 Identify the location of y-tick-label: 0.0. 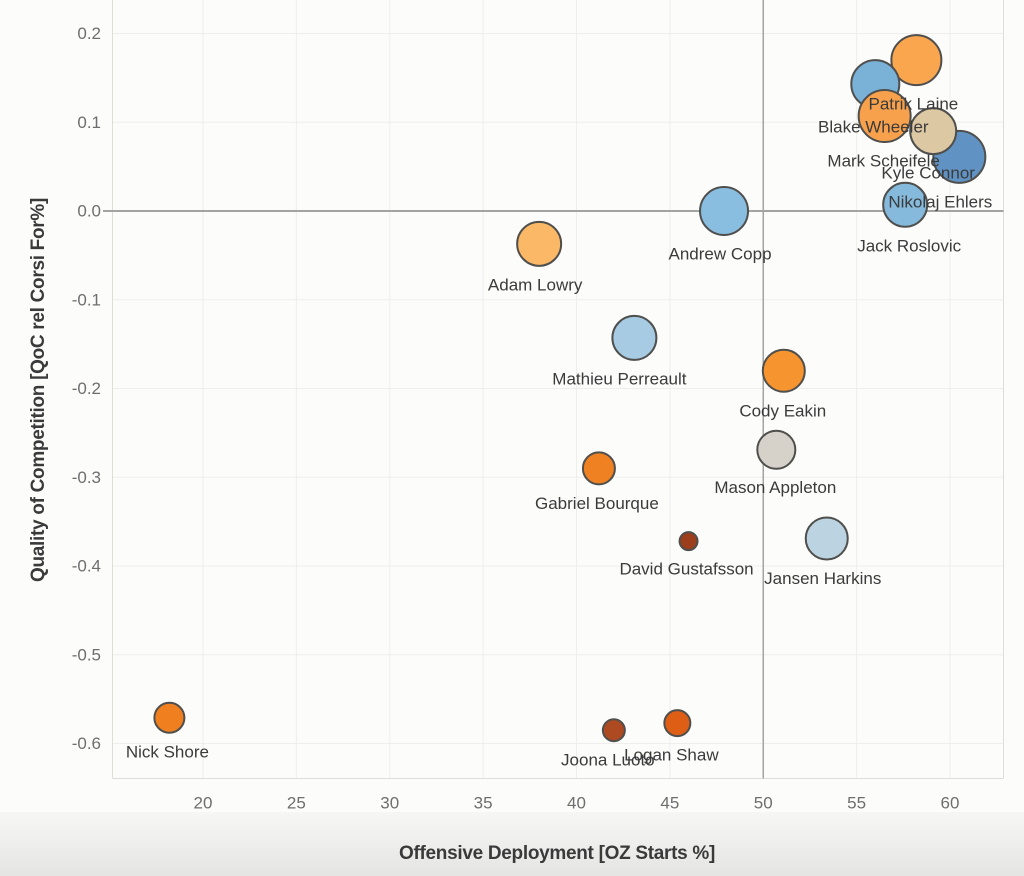
(89, 211).